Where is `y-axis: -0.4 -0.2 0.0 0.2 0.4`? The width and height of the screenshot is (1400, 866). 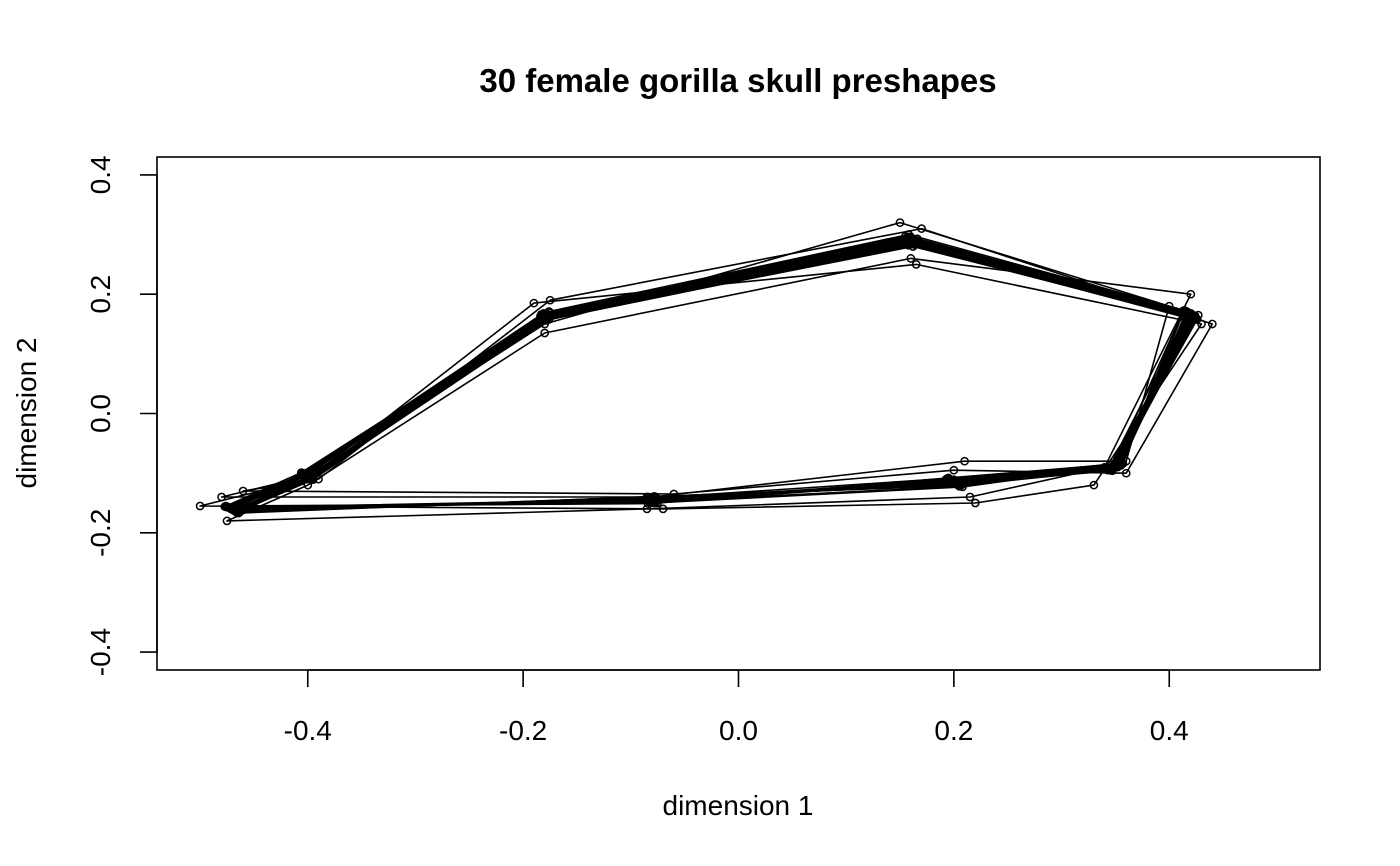 y-axis: -0.4 -0.2 0.0 0.2 0.4 is located at coordinates (121, 415).